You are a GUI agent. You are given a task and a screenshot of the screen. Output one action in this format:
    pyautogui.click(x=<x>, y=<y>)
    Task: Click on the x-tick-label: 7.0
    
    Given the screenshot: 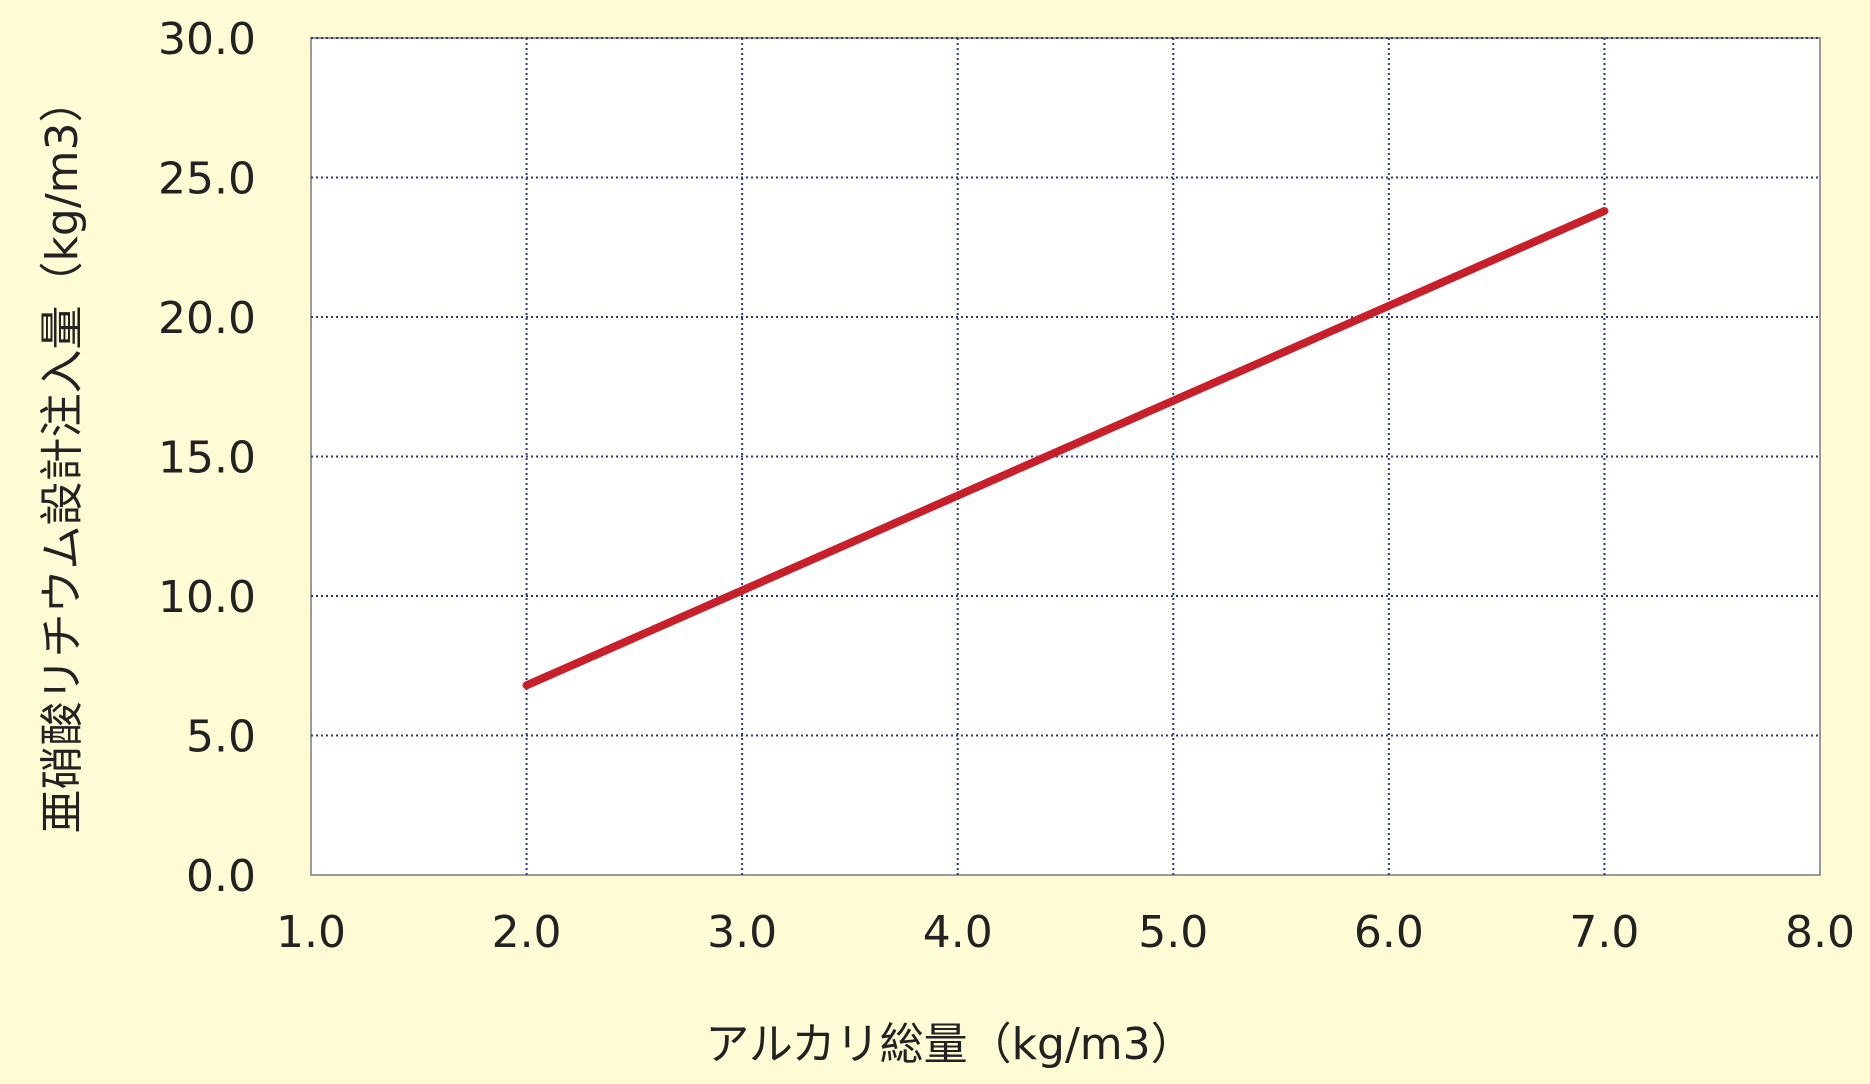 What is the action you would take?
    pyautogui.click(x=1604, y=932)
    